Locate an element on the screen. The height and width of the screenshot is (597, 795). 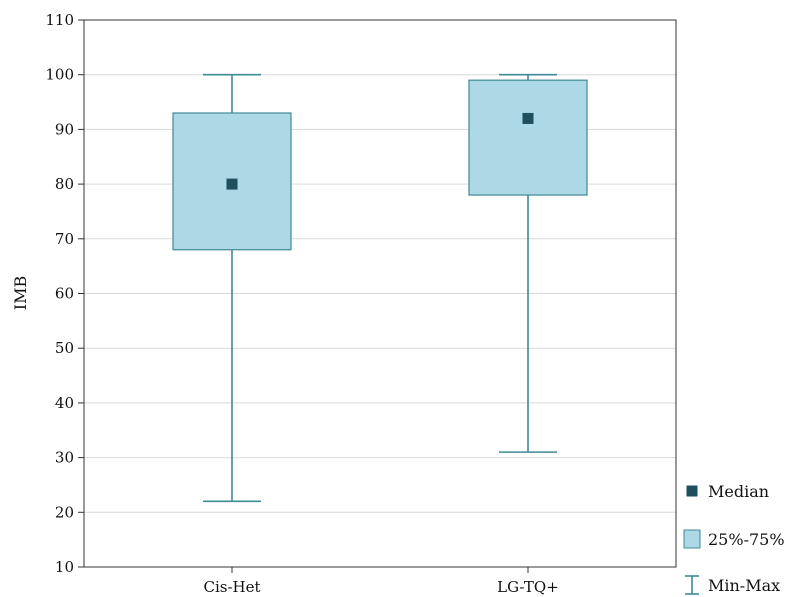
x-tick-label: LG-TQ+ is located at coordinates (528, 587).